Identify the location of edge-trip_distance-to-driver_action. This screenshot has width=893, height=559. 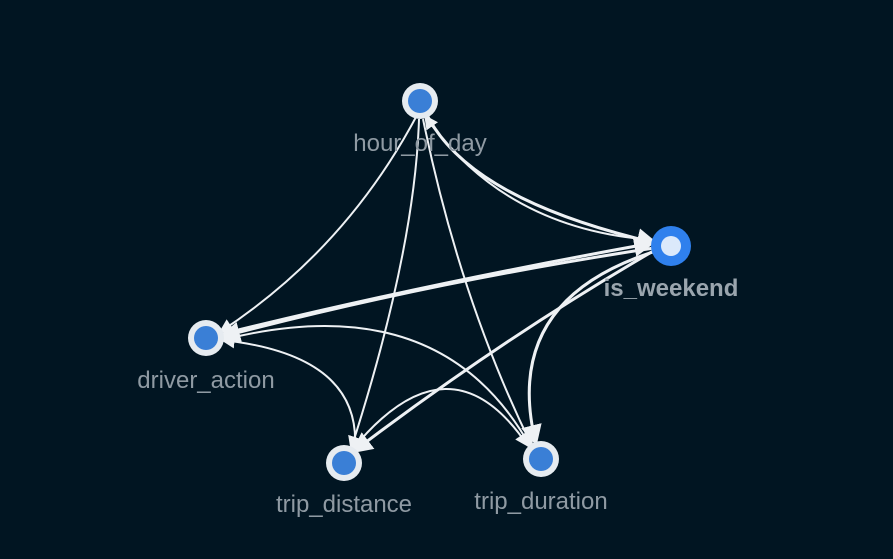
(288, 391).